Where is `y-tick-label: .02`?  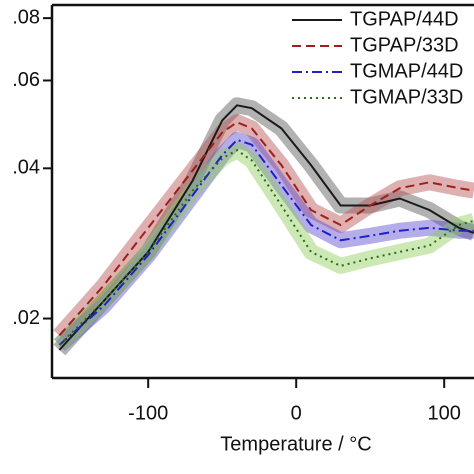
y-tick-label: .02 is located at coordinates (26, 318).